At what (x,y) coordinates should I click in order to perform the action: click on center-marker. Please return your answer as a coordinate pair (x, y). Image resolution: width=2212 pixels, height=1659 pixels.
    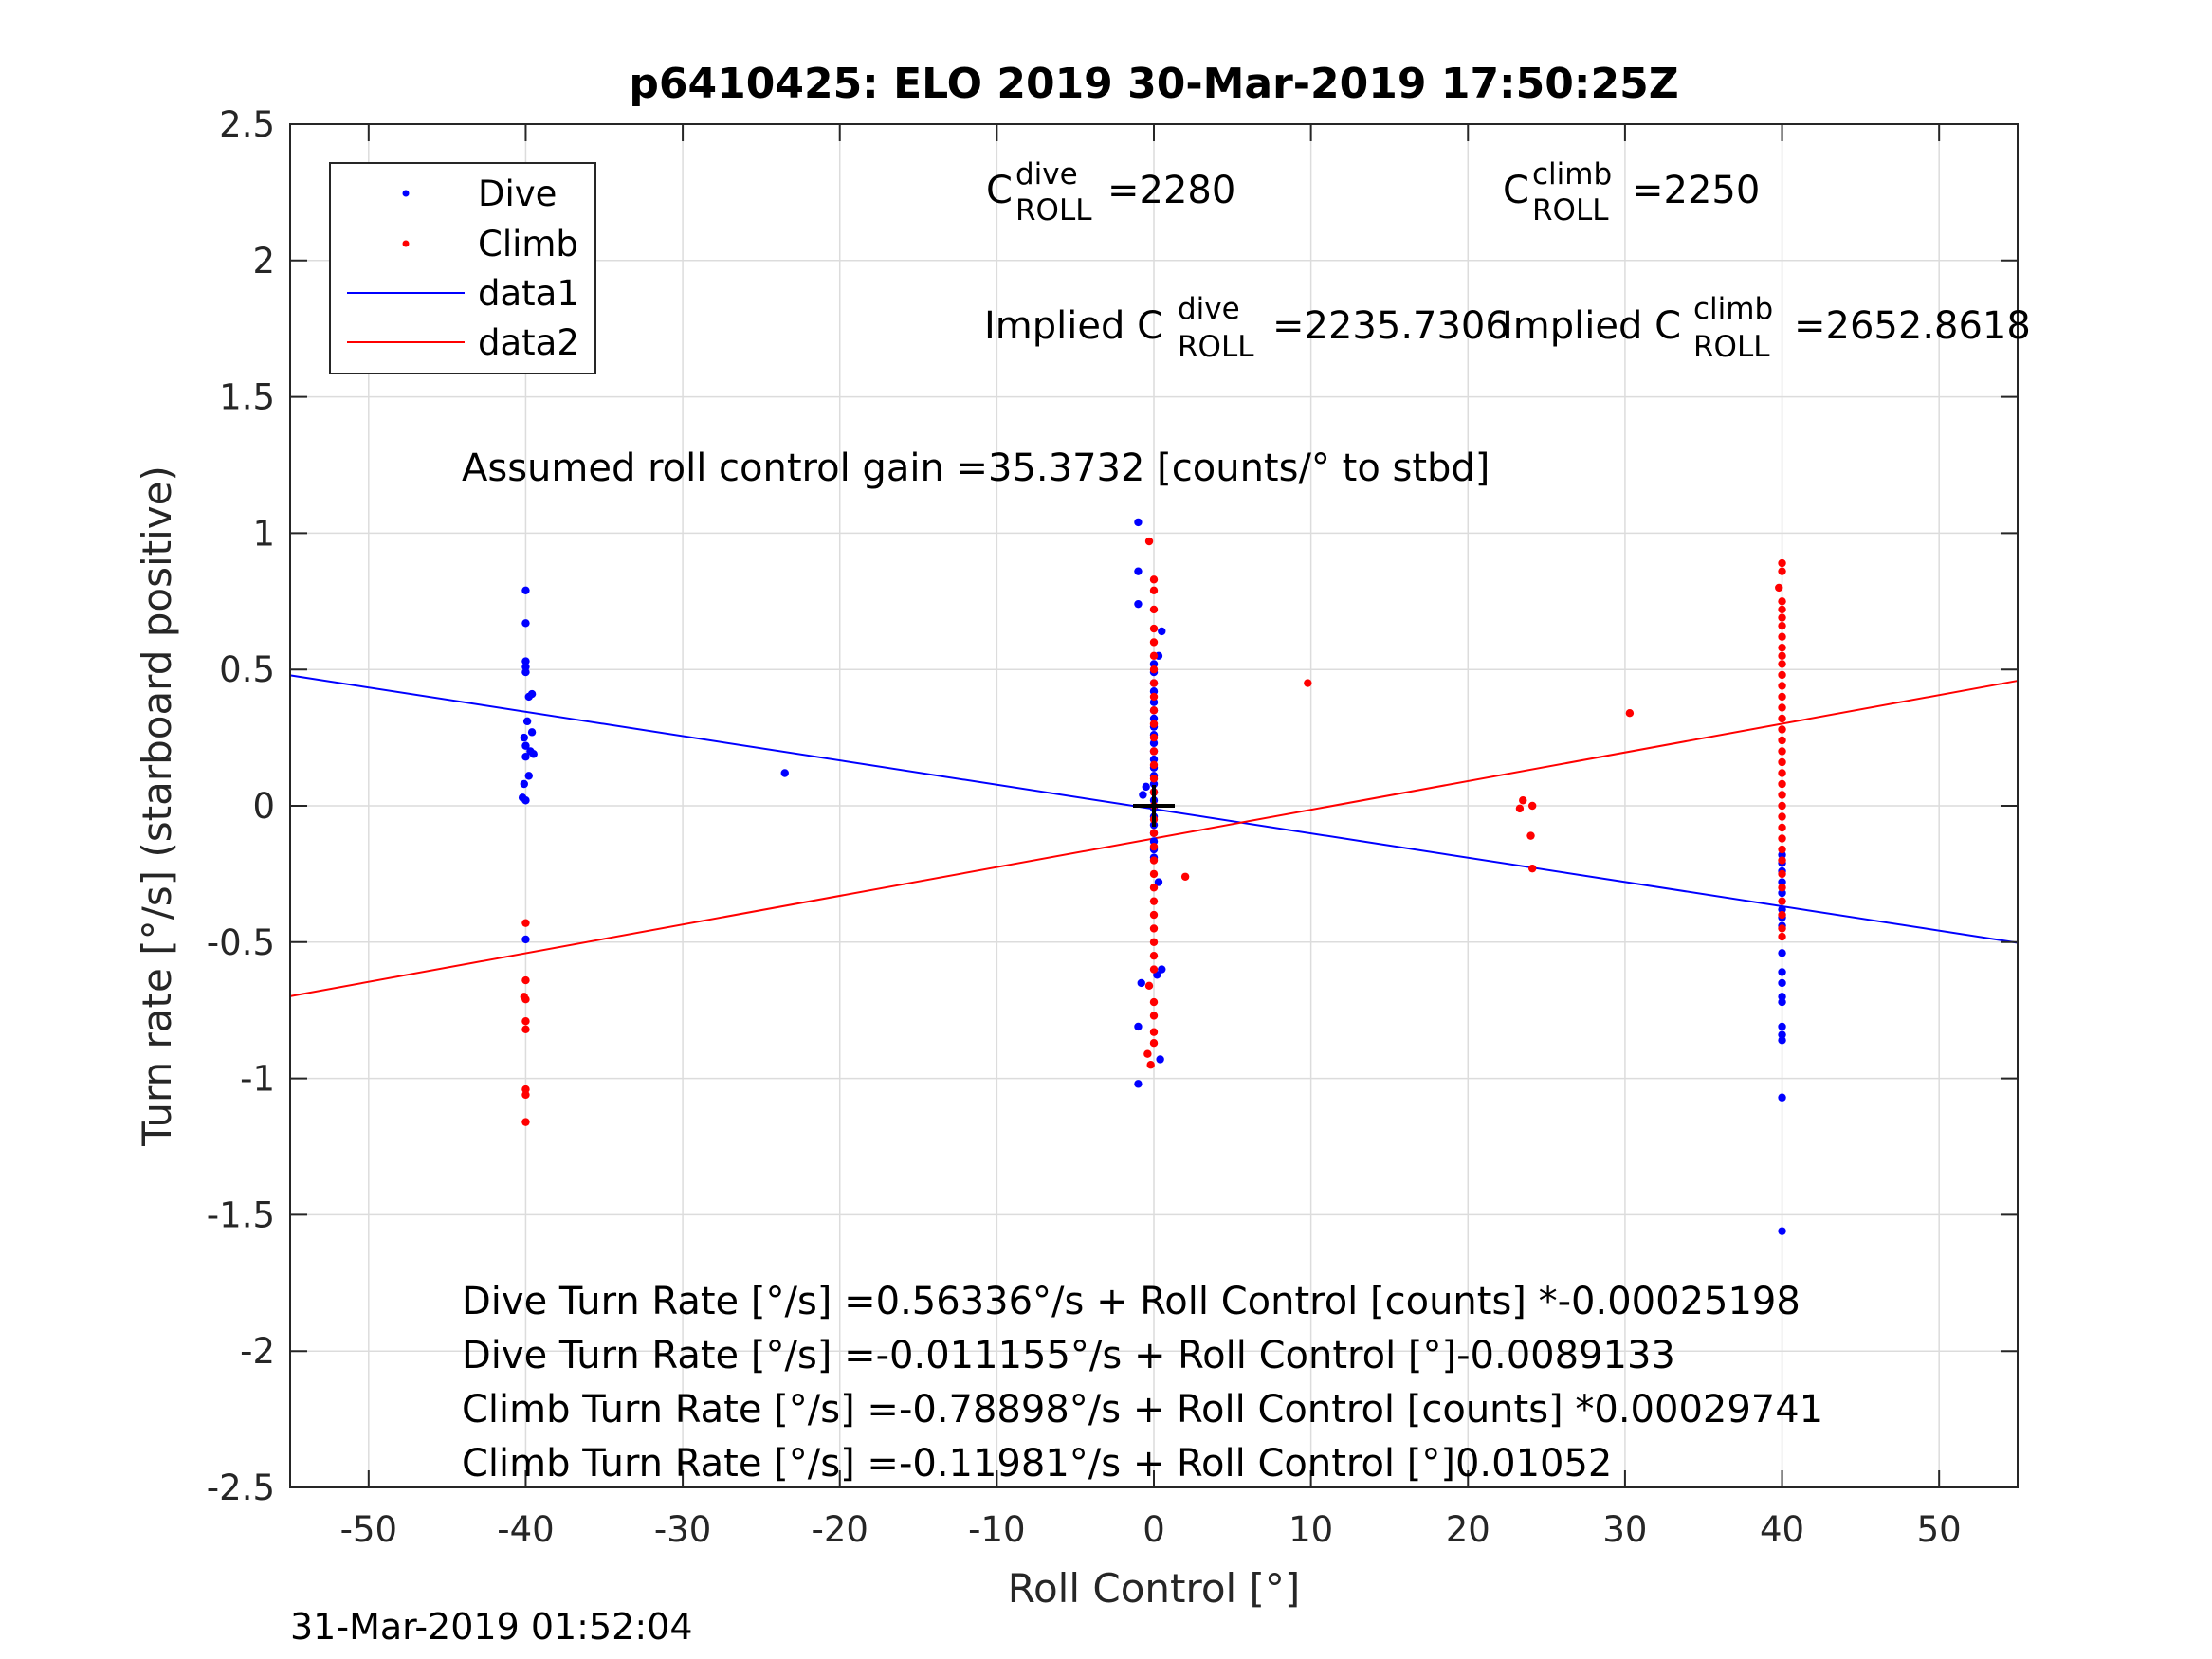
    Looking at the image, I should click on (1154, 806).